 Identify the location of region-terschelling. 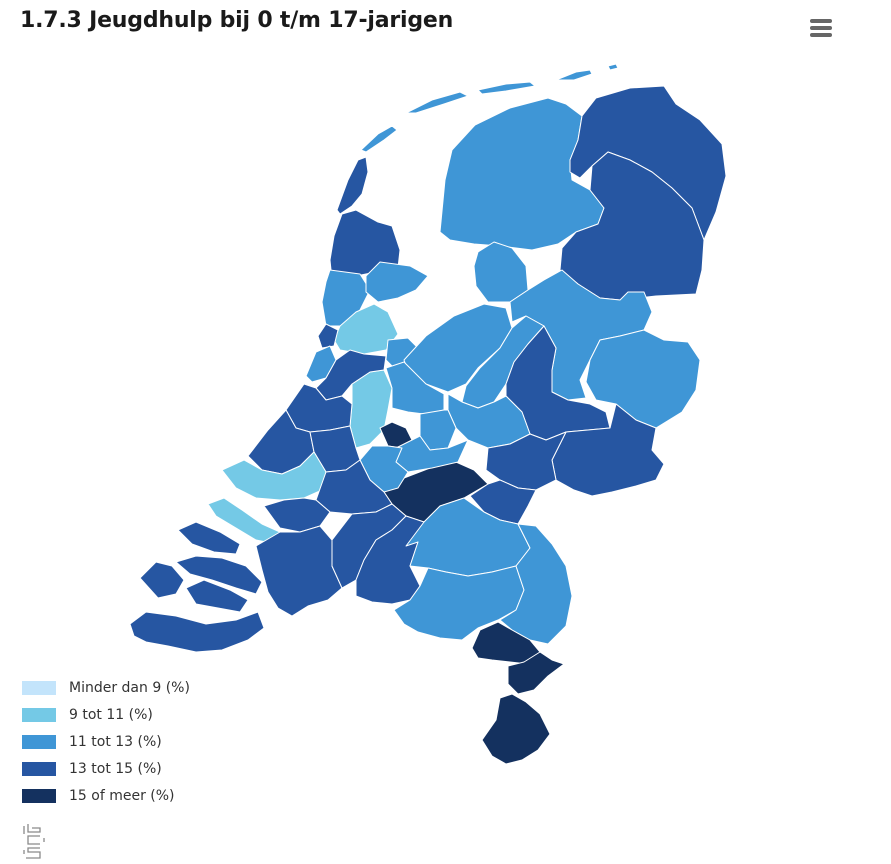
(437, 102).